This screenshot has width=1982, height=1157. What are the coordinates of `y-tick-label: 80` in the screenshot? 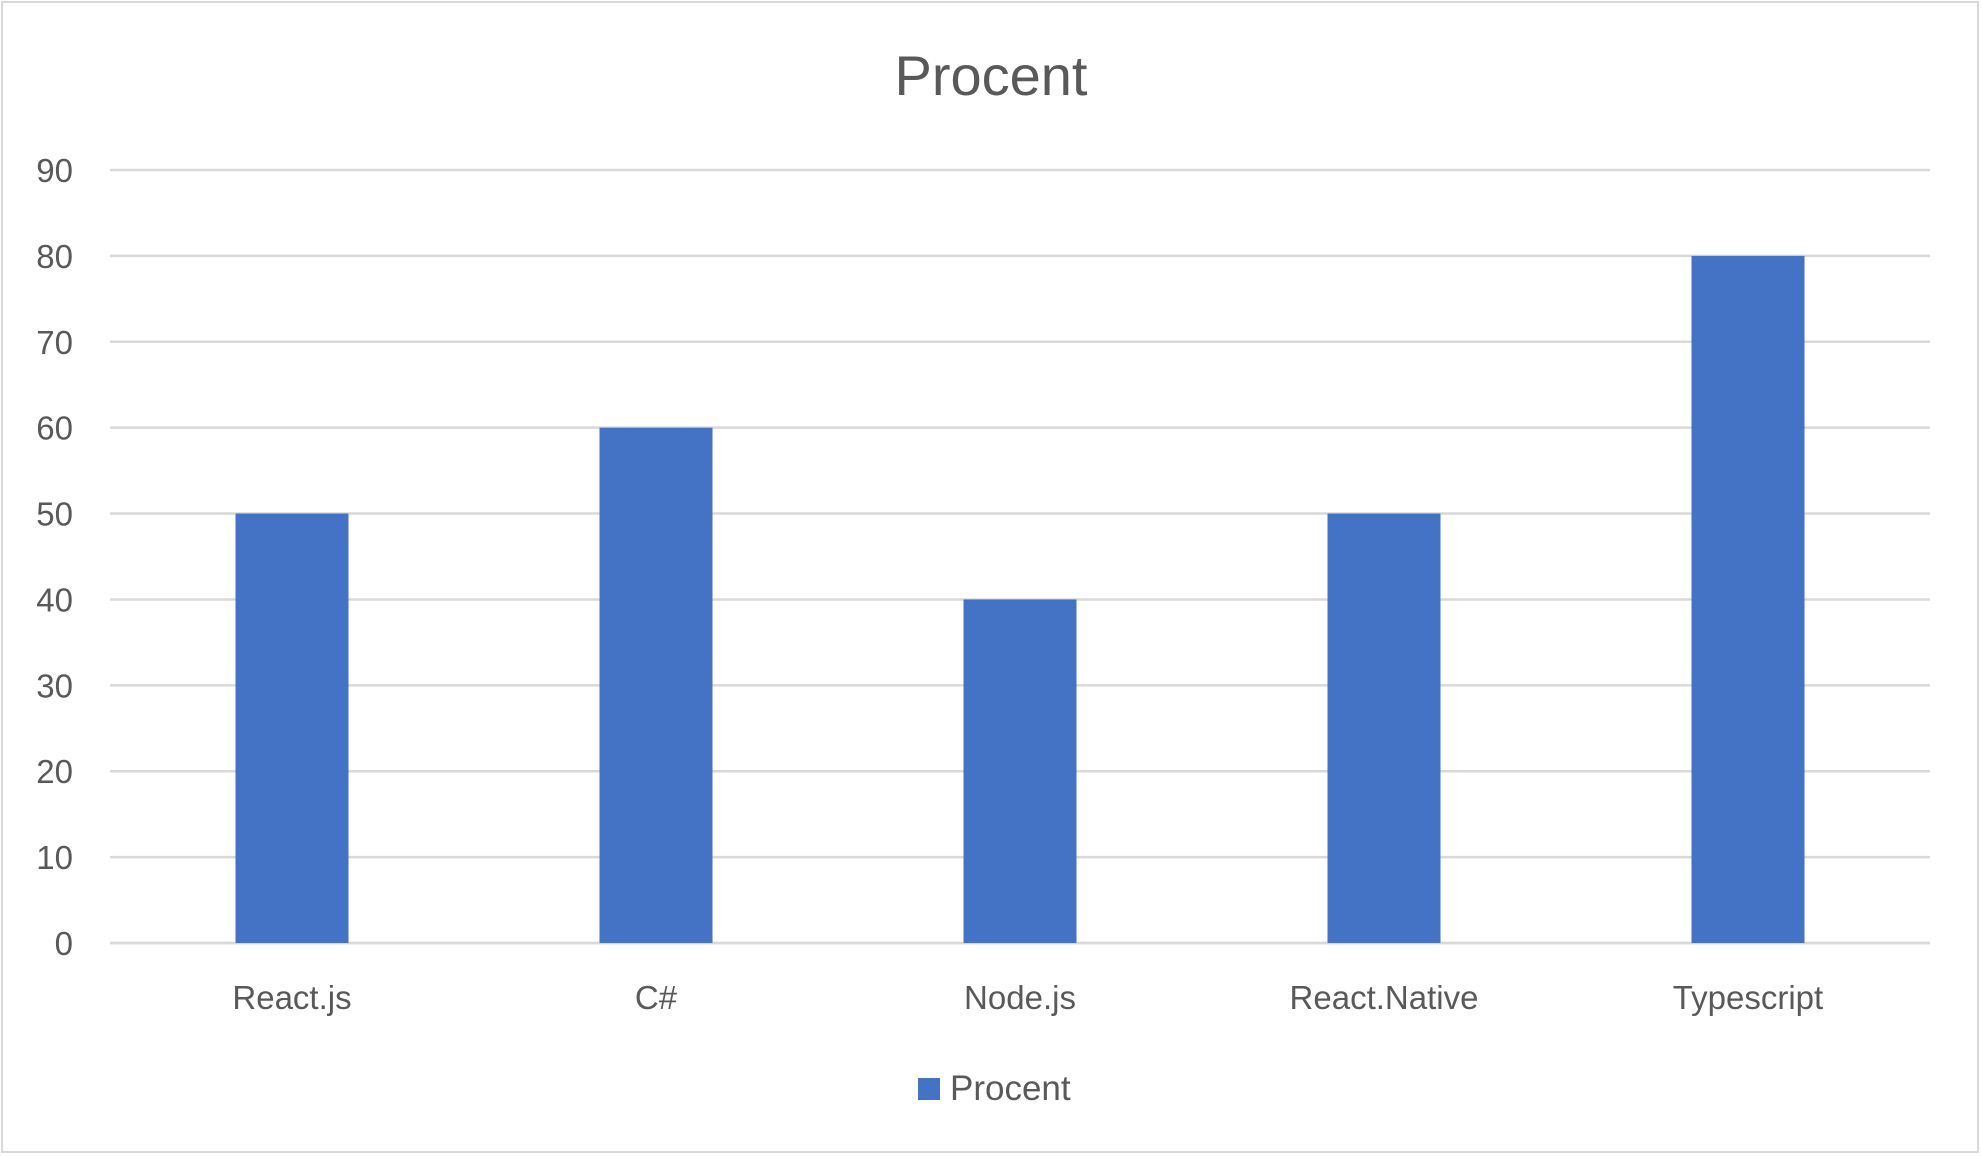 It's located at (54, 256).